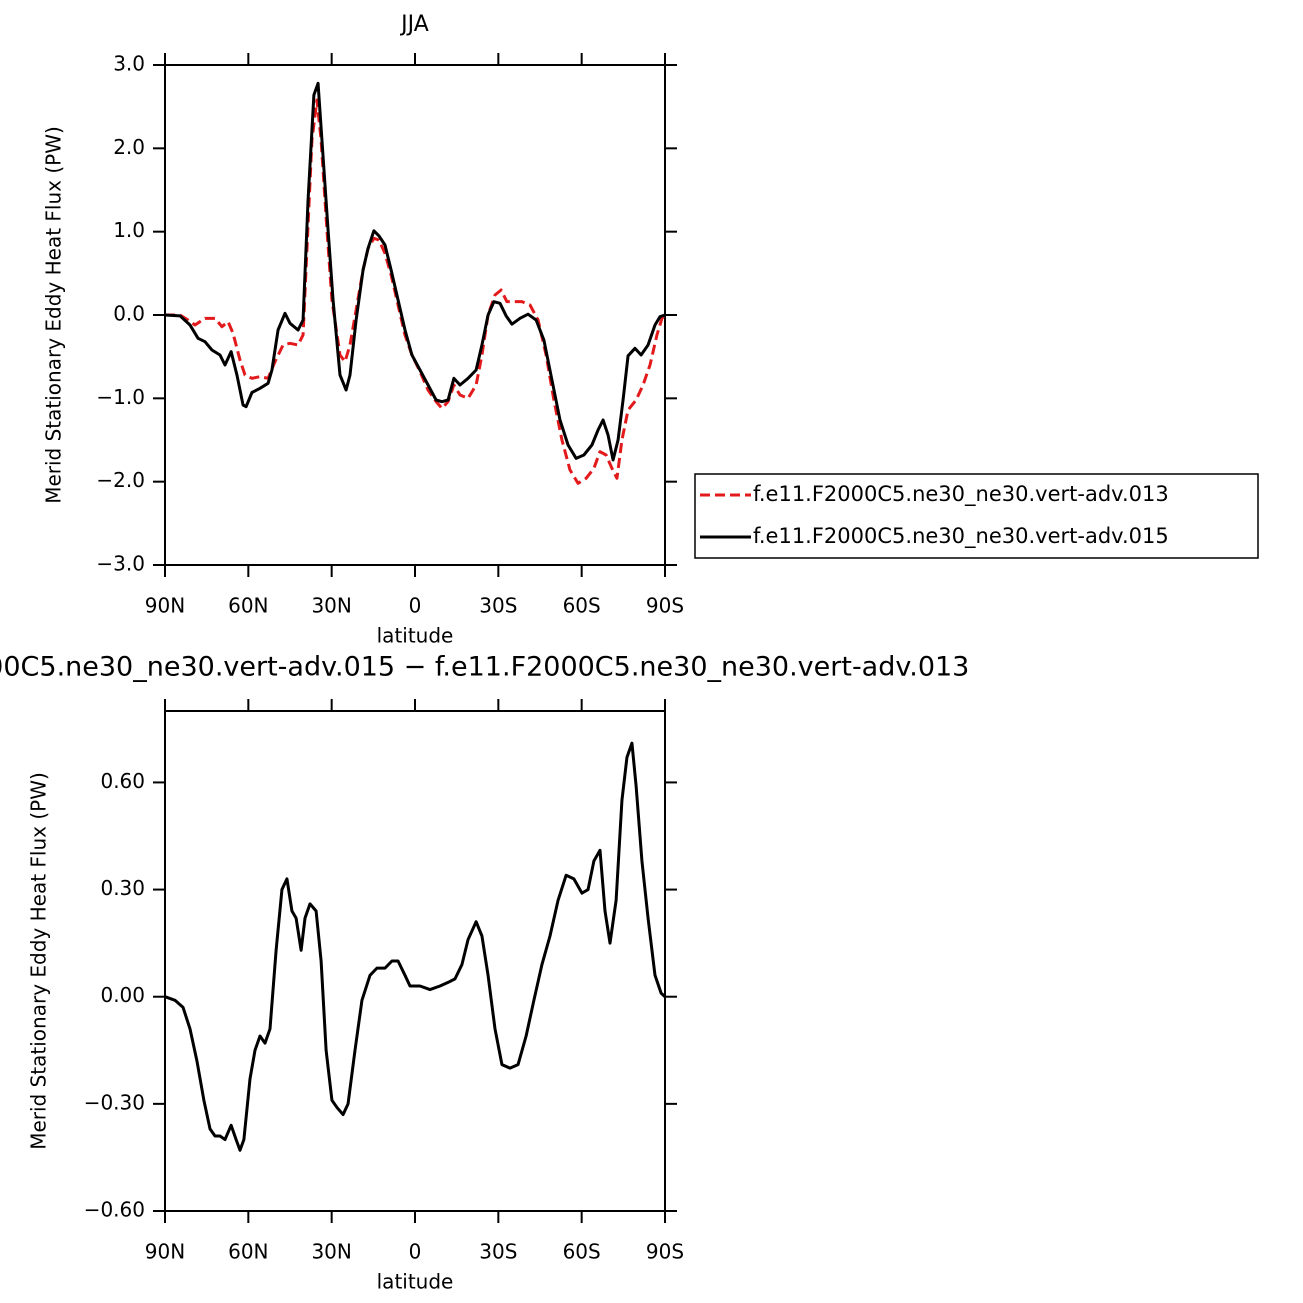 The height and width of the screenshot is (1303, 1303). Describe the element at coordinates (122, 995) in the screenshot. I see `y-tick-label: 0.00` at that location.